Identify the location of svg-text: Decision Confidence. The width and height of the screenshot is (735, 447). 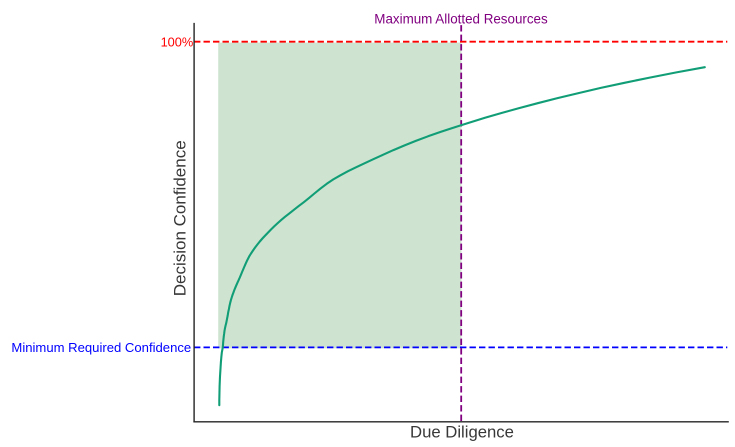
(180, 218).